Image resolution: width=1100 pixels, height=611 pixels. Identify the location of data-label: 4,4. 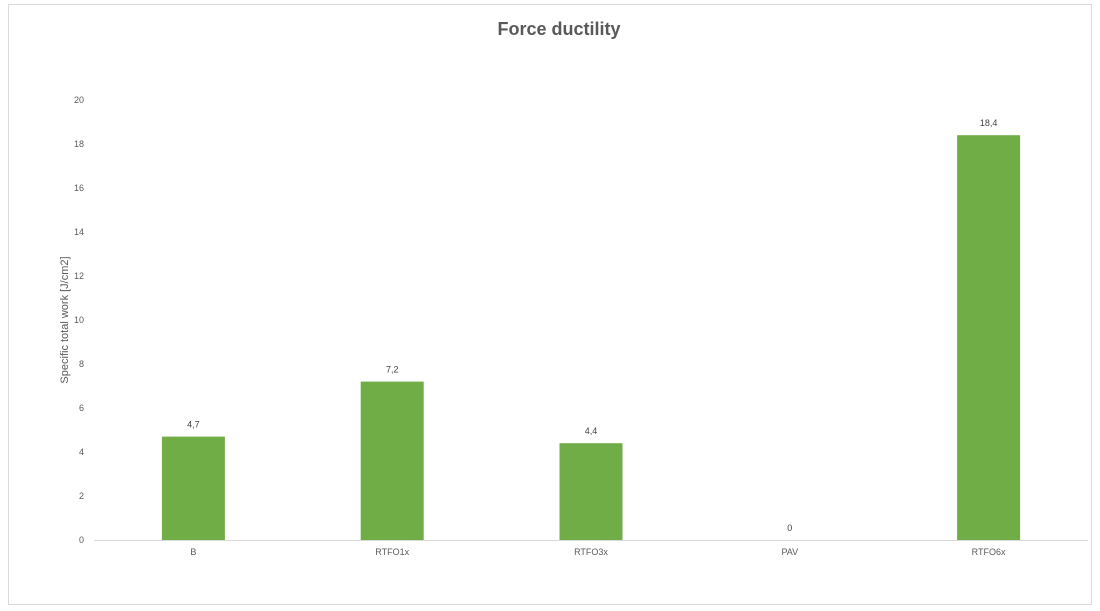
(591, 431).